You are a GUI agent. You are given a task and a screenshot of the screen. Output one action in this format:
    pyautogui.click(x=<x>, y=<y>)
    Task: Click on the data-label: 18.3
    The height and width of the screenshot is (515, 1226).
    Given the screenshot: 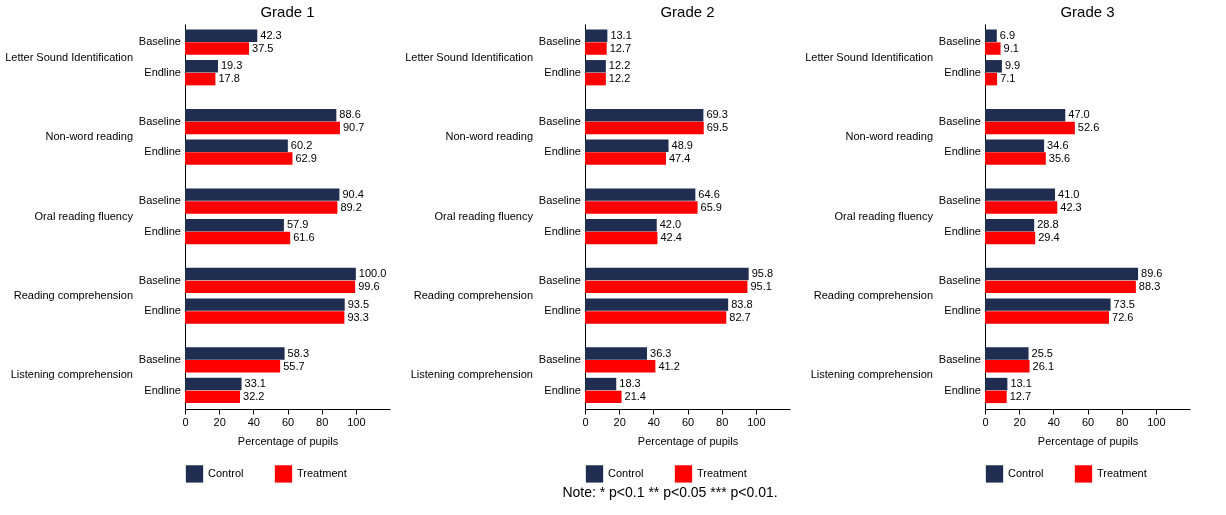 What is the action you would take?
    pyautogui.click(x=630, y=383)
    